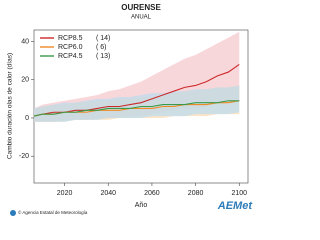 This screenshot has width=320, height=240. What do you see at coordinates (141, 205) in the screenshot?
I see `x-axis-label: Año` at bounding box center [141, 205].